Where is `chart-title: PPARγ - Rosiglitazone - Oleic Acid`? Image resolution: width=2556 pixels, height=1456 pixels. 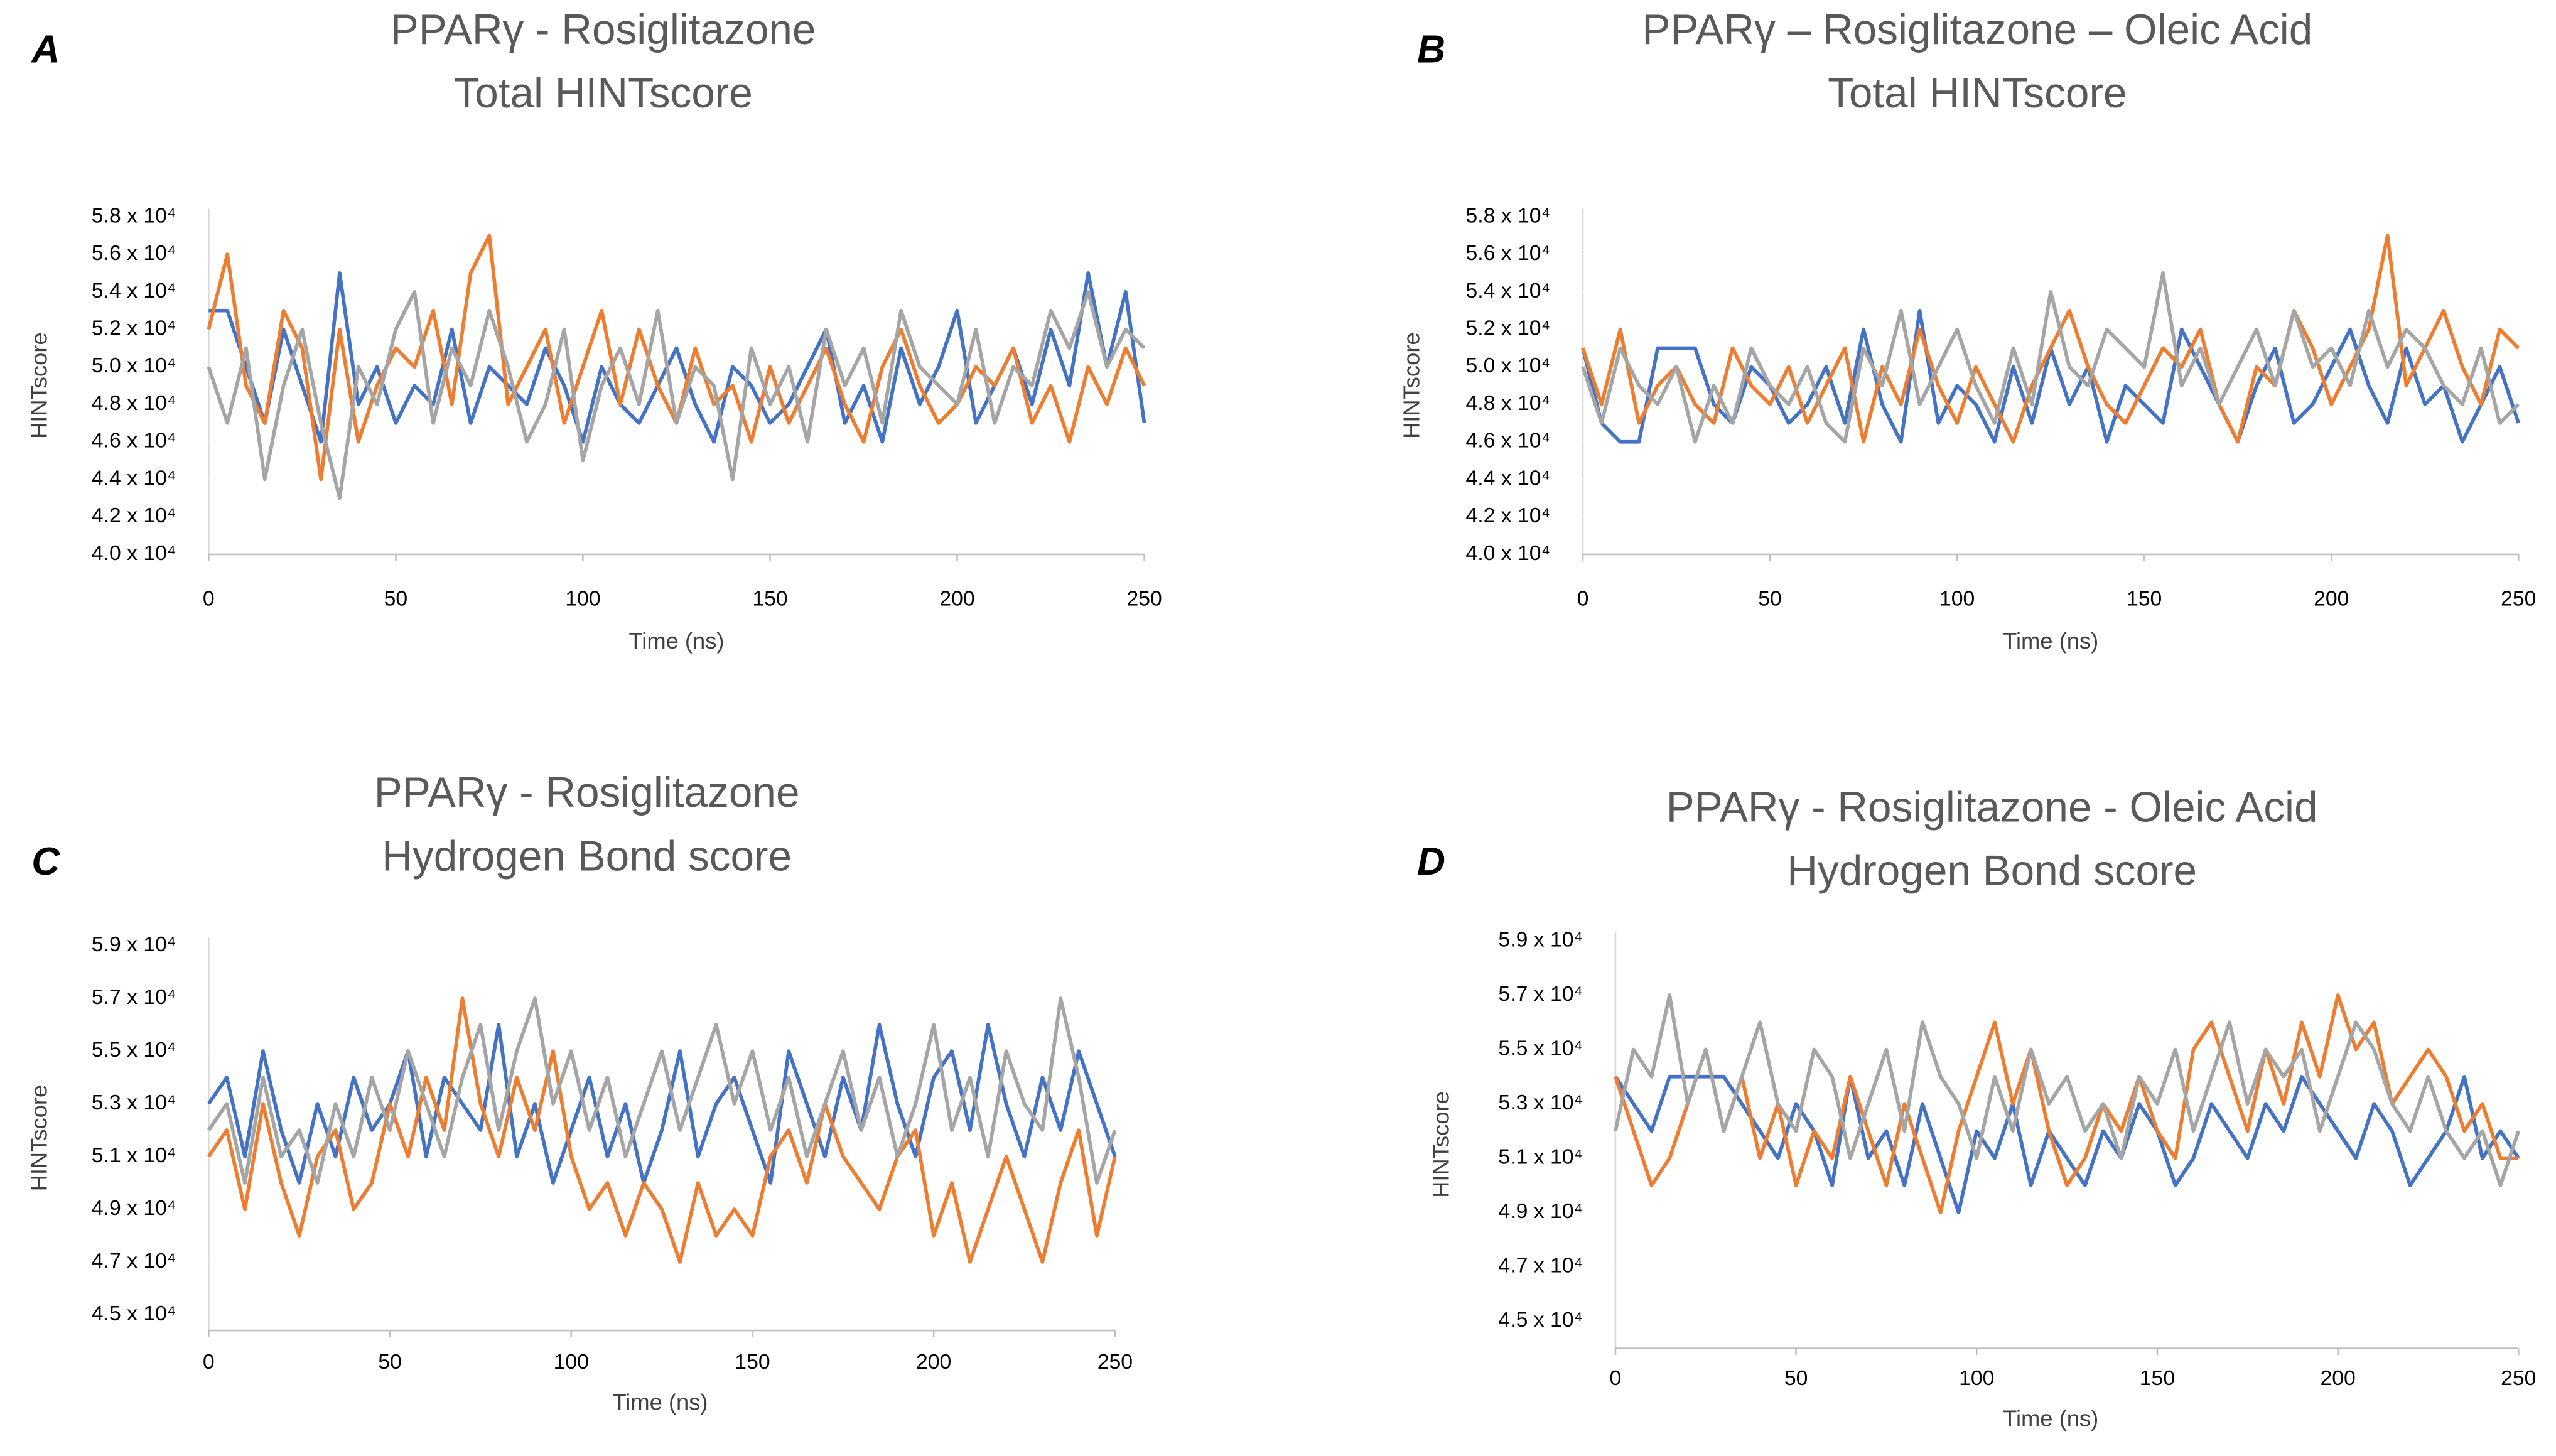 chart-title: PPARγ - Rosiglitazone - Oleic Acid is located at coordinates (1992, 807).